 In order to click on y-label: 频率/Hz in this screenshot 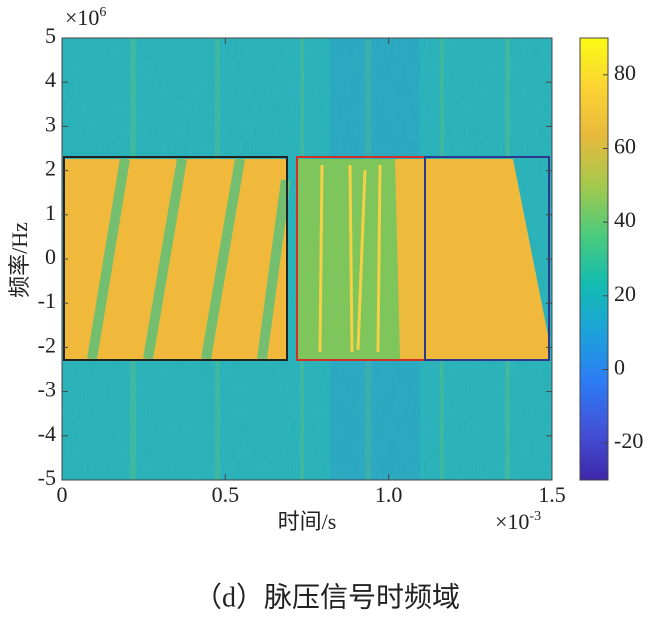, I will do `click(19, 260)`.